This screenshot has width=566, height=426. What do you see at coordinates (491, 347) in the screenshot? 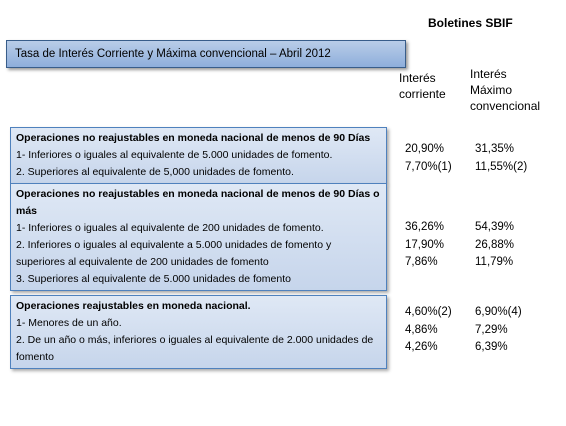
I see `rate: 6,39%` at bounding box center [491, 347].